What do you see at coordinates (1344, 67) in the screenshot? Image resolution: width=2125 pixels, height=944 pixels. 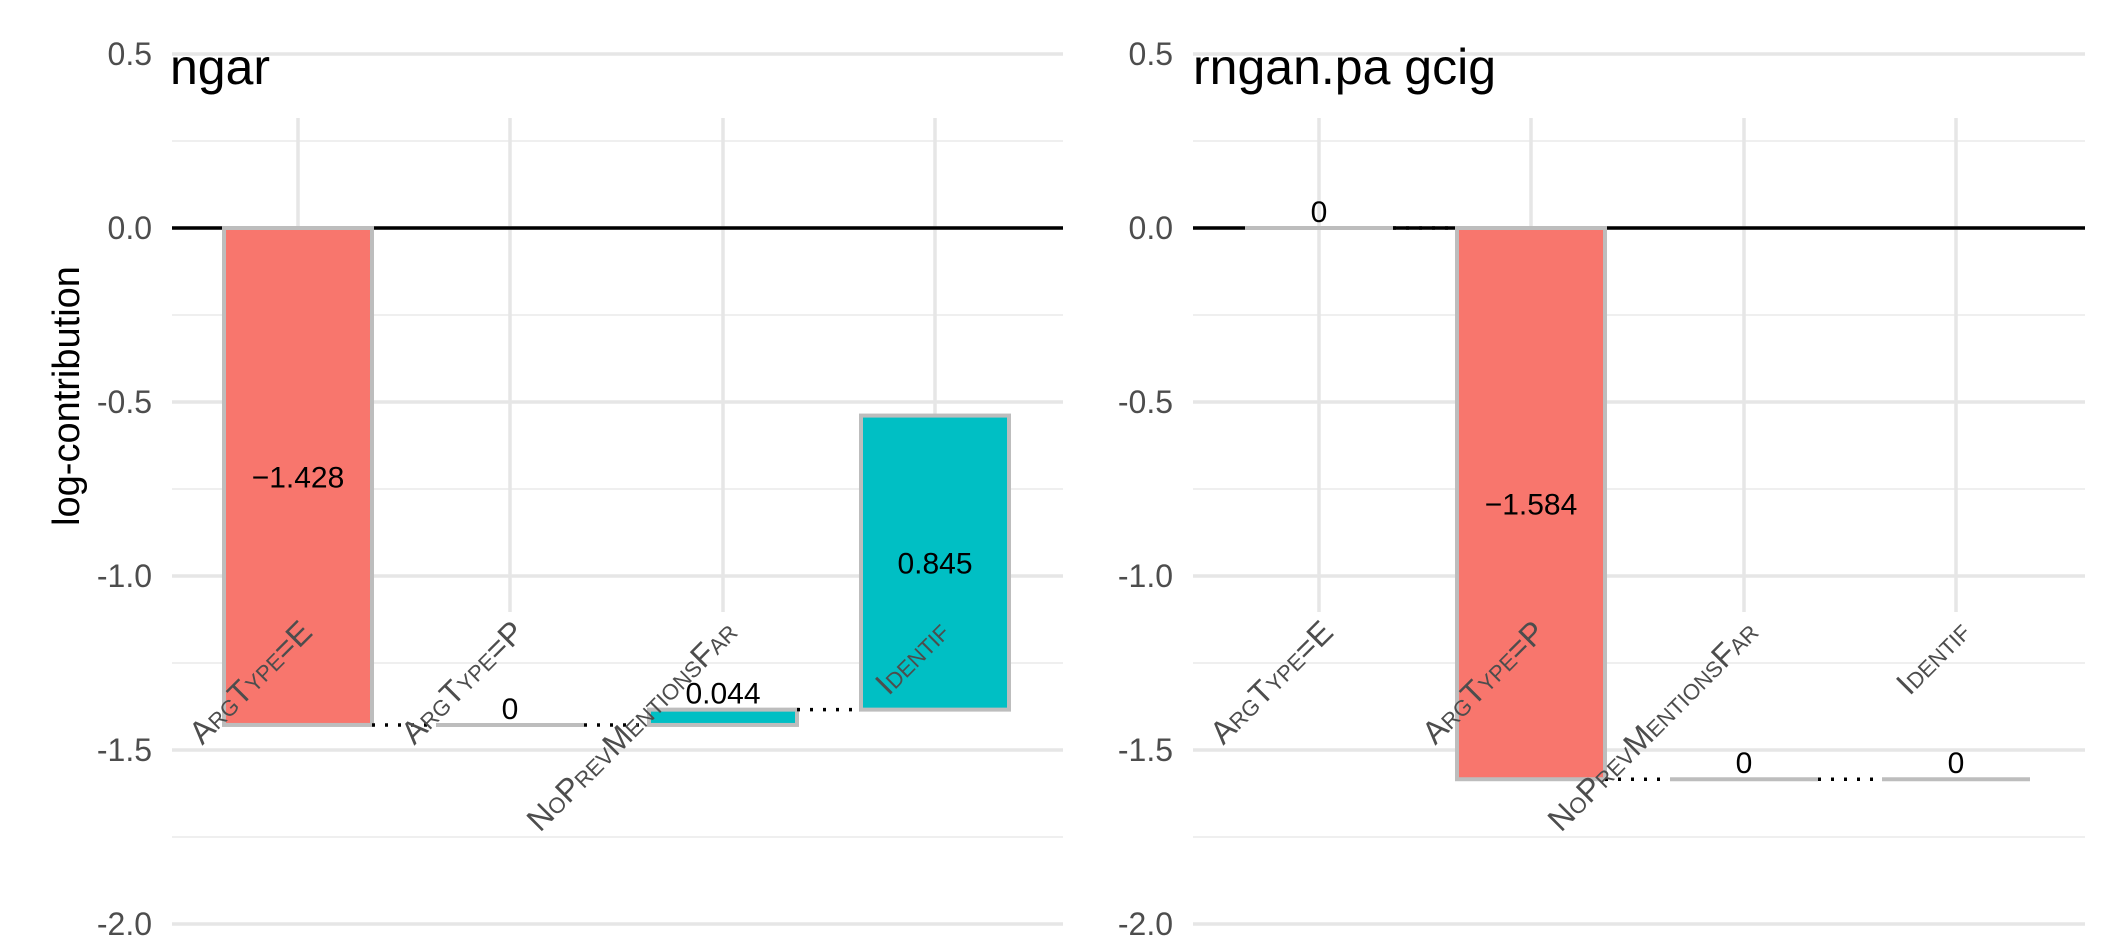 I see `panel-title: rngan.pa gcig` at bounding box center [1344, 67].